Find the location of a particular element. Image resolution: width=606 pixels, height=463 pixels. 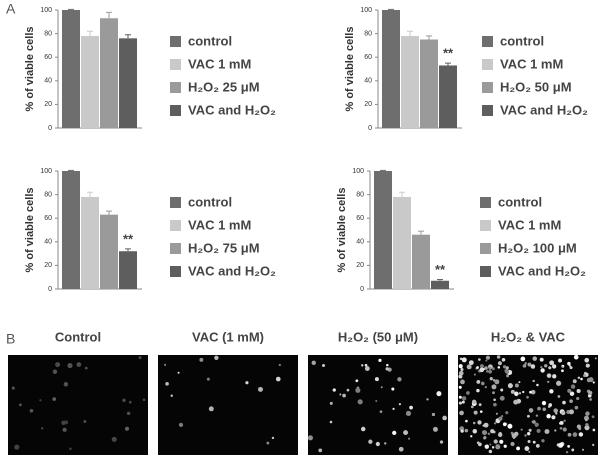

y-tick-label: 100 is located at coordinates (366, 10).